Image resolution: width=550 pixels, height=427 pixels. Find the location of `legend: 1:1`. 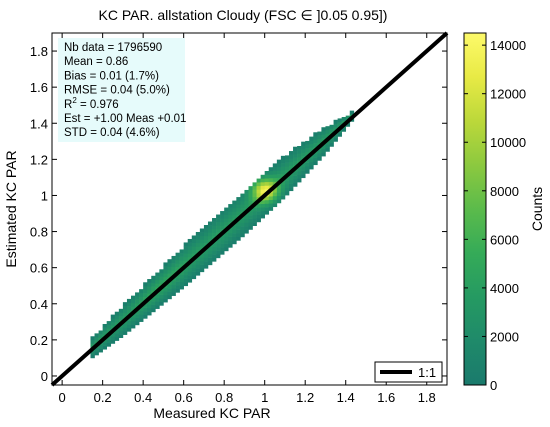

legend: 1:1 is located at coordinates (408, 372).